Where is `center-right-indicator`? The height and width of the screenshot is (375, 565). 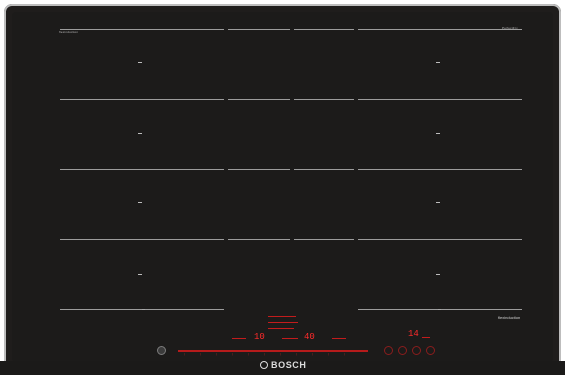 center-right-indicator is located at coordinates (339, 338).